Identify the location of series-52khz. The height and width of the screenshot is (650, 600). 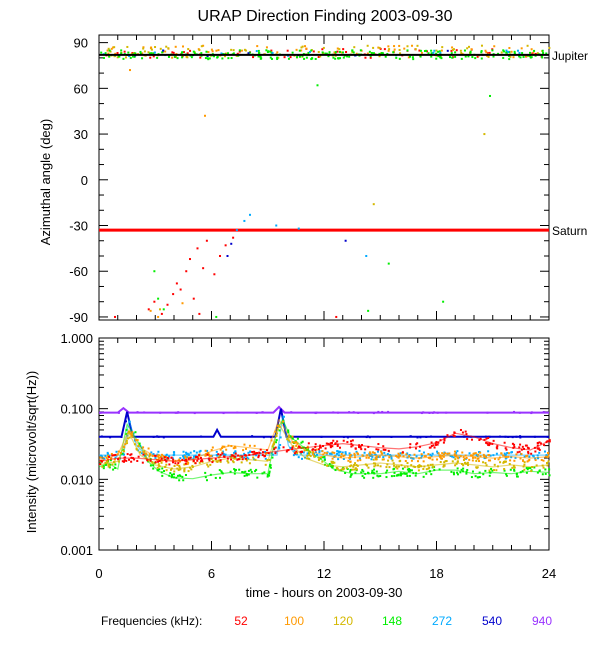
(324, 447).